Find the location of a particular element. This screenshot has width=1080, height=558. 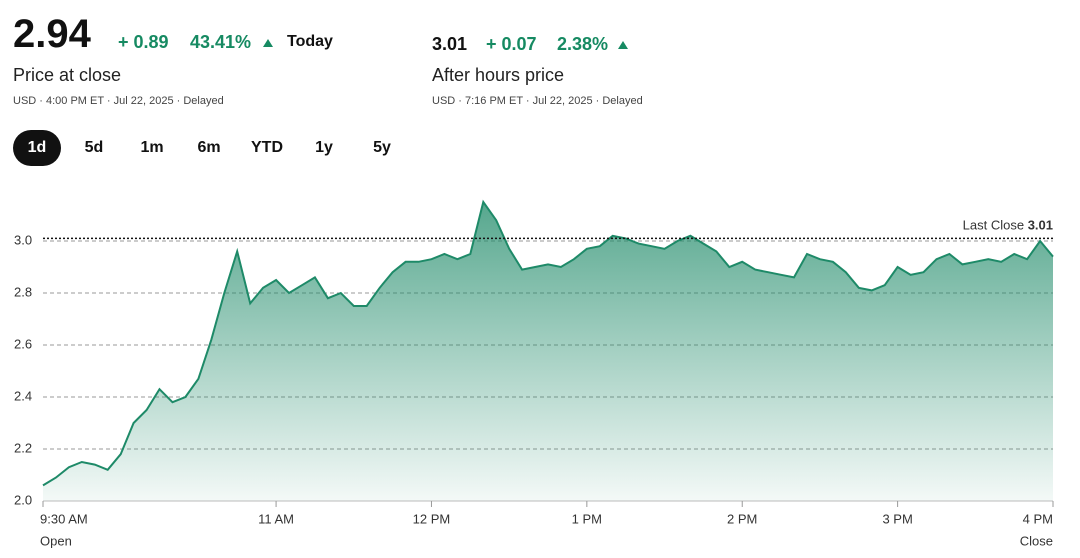

ah-label: After hours price is located at coordinates (498, 75).